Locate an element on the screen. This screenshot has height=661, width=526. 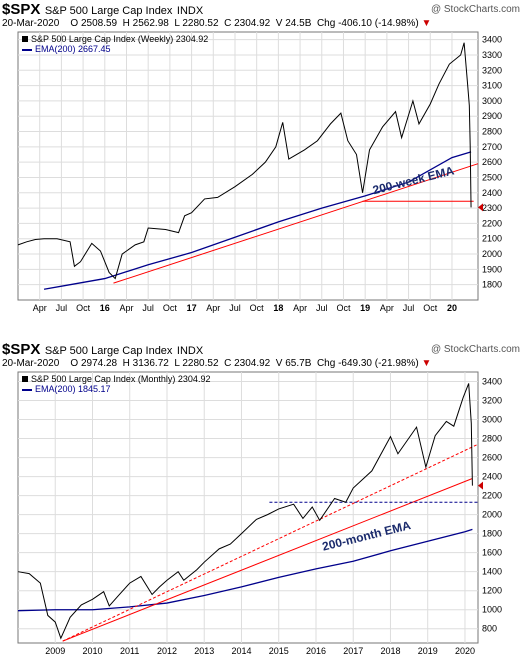
x-tick-label: 19 is located at coordinates (365, 308).